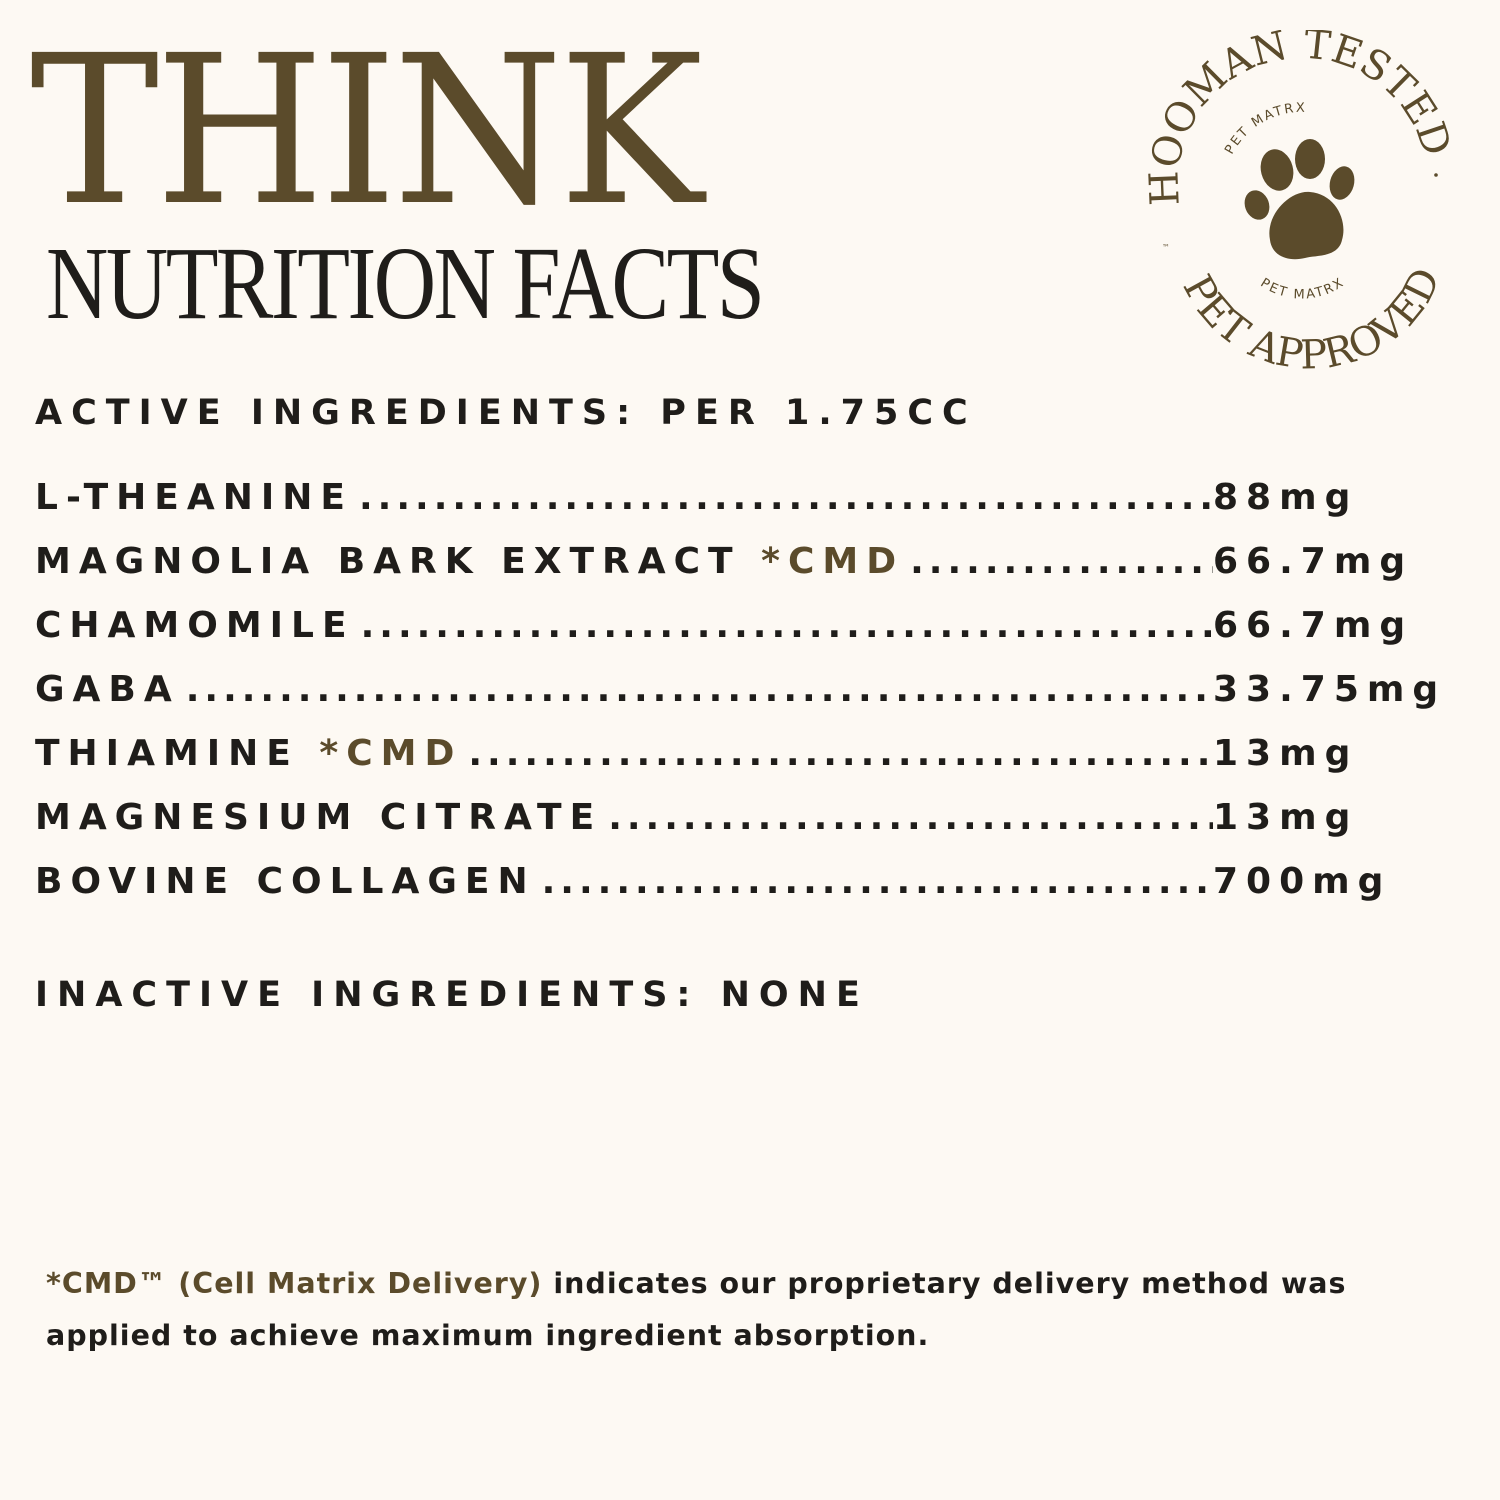  What do you see at coordinates (452, 995) in the screenshot?
I see `inactive-ingredients-heading: INACTIVE INGREDIENTS: NONE` at bounding box center [452, 995].